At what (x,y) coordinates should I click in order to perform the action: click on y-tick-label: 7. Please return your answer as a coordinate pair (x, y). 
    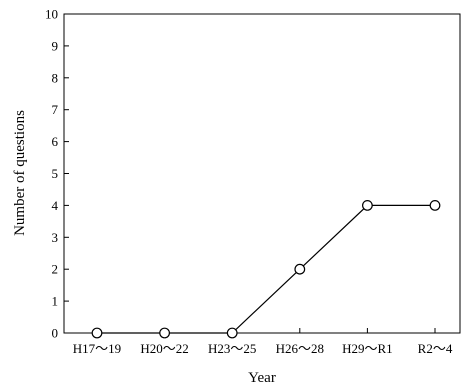
    Looking at the image, I should click on (55, 109).